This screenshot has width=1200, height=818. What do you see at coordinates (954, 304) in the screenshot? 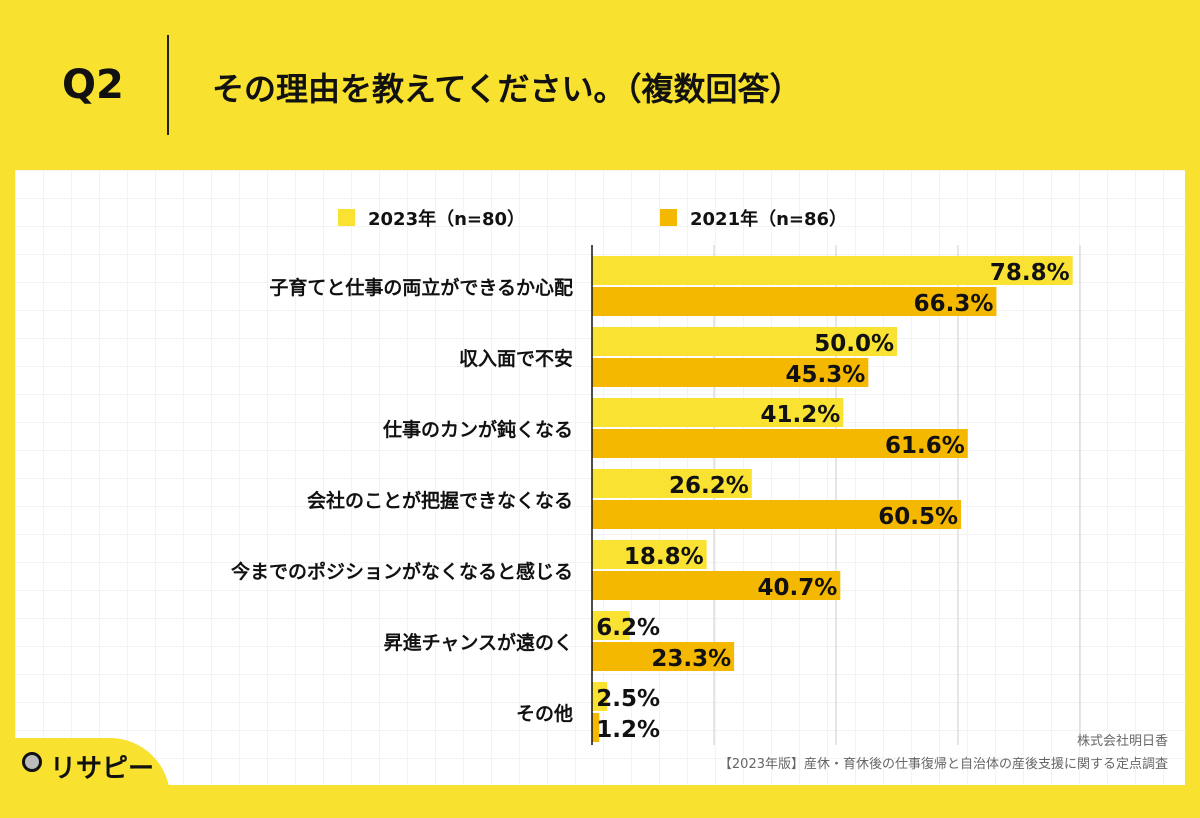
I see `data-label: 66.3%` at bounding box center [954, 304].